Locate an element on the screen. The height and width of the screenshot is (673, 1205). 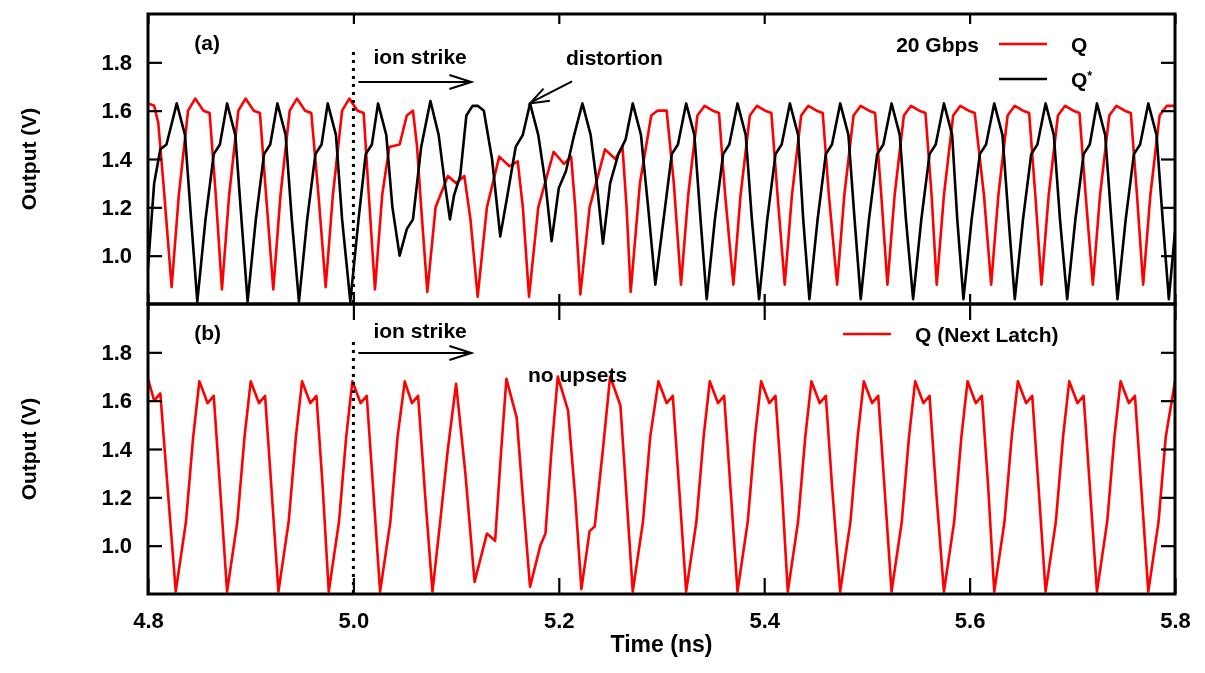
legend-label: Q (Next Latch) is located at coordinates (987, 334).